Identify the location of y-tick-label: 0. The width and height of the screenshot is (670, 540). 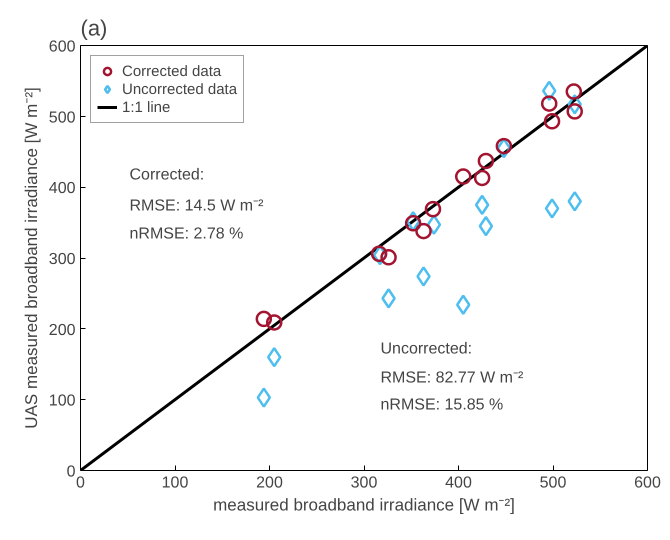
(71, 472).